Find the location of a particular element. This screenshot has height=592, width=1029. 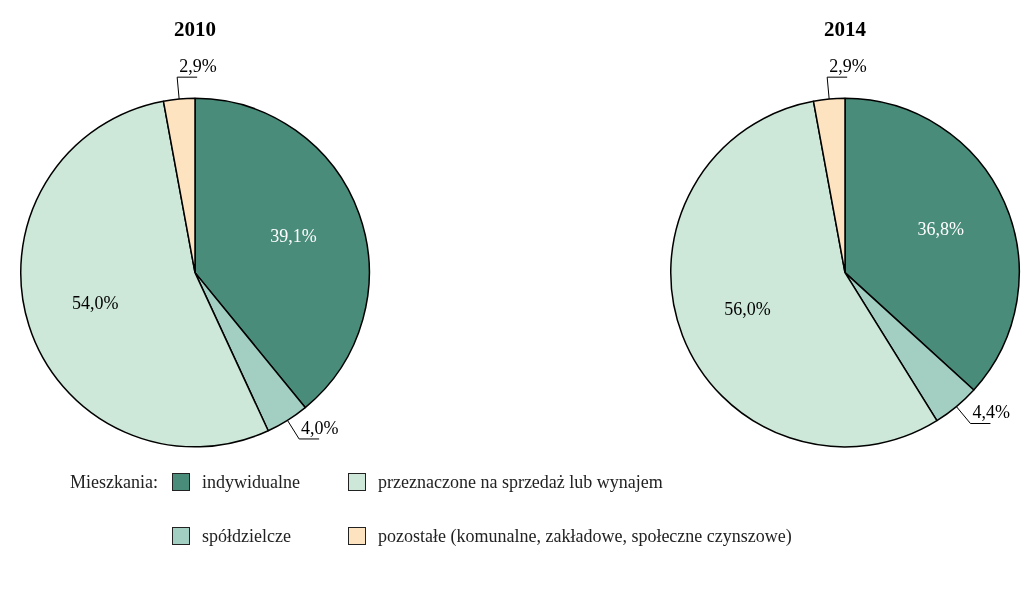

data-label: 39,1% is located at coordinates (293, 236).